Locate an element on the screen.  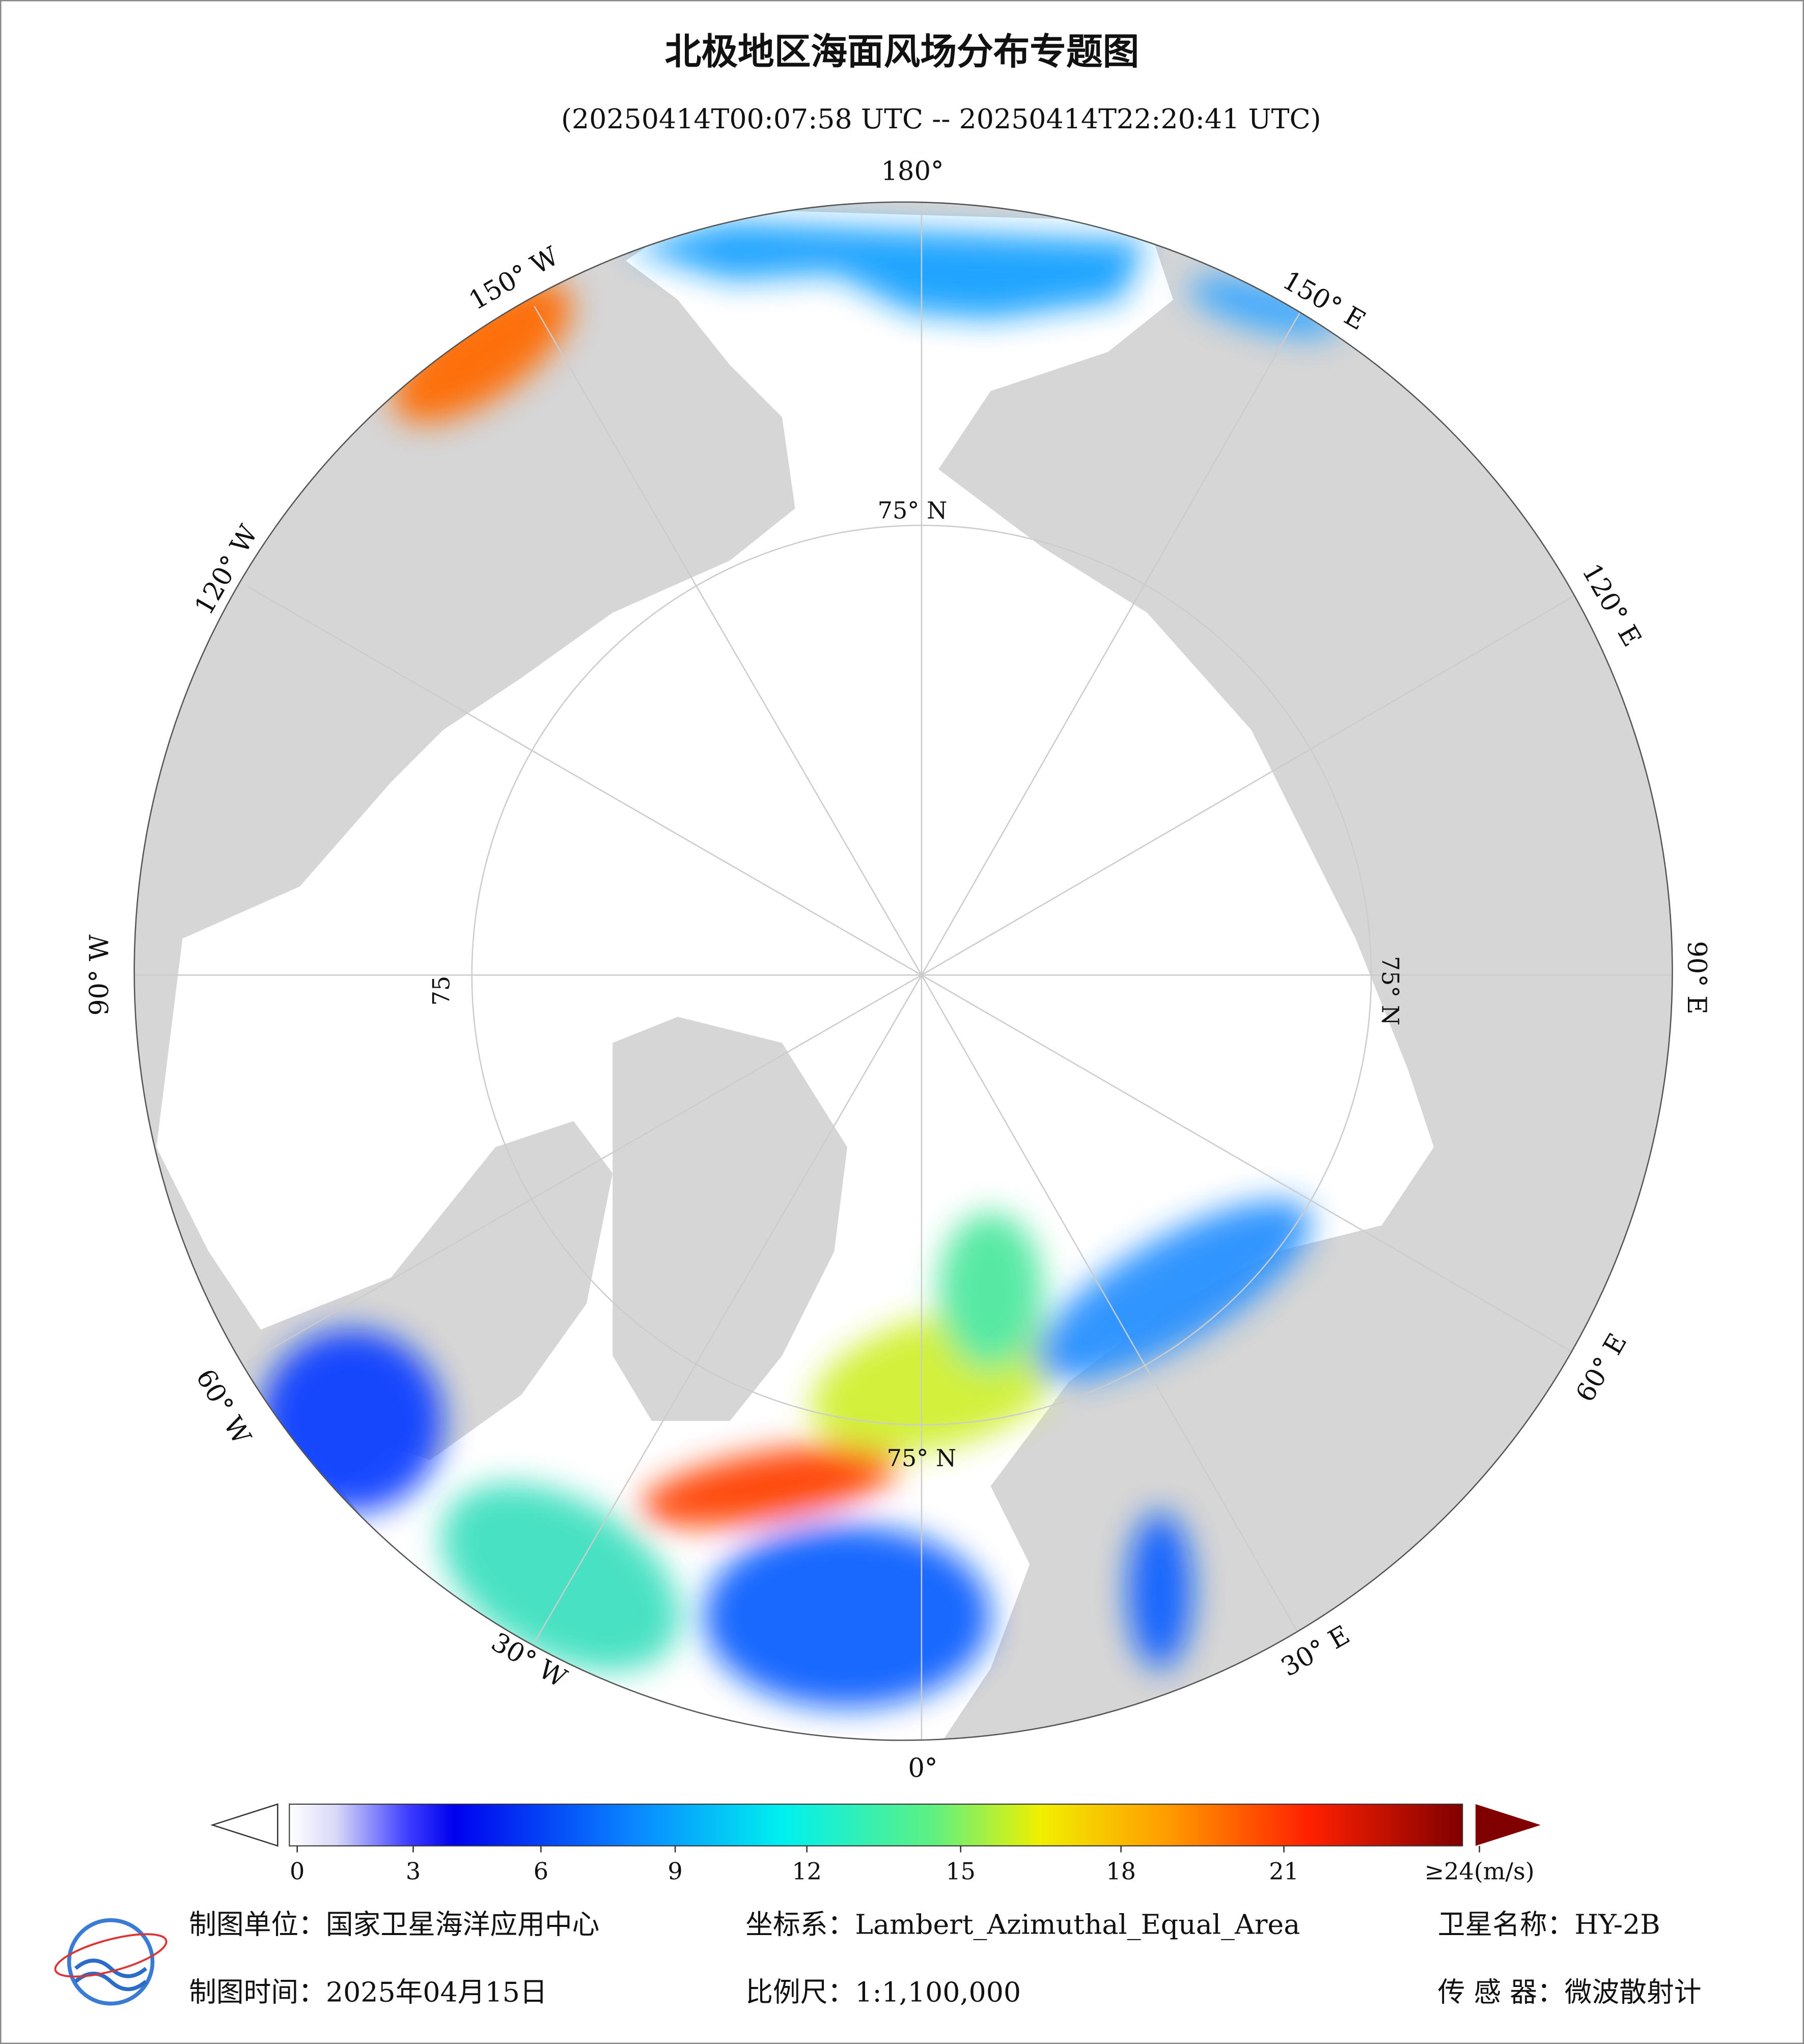
footer-text: 传 感 器：微波散射计 is located at coordinates (1570, 1992).